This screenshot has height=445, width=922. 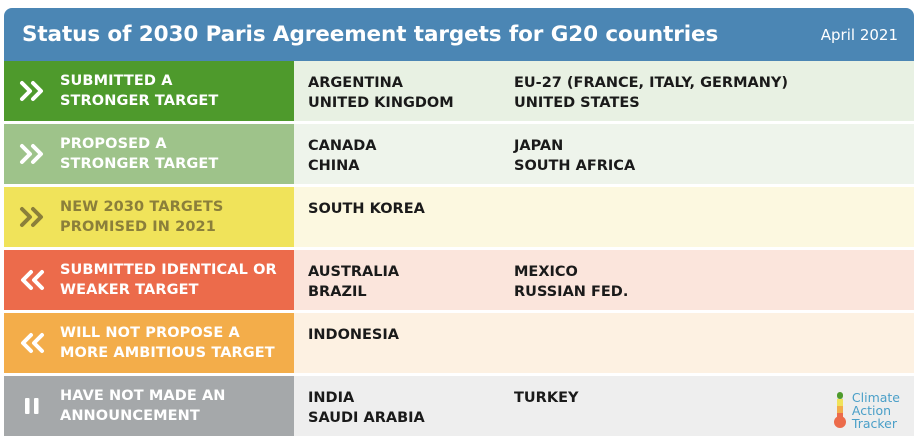 I want to click on status-category: NEW 2030 TARGETS PROMISED IN 2021, so click(x=149, y=217).